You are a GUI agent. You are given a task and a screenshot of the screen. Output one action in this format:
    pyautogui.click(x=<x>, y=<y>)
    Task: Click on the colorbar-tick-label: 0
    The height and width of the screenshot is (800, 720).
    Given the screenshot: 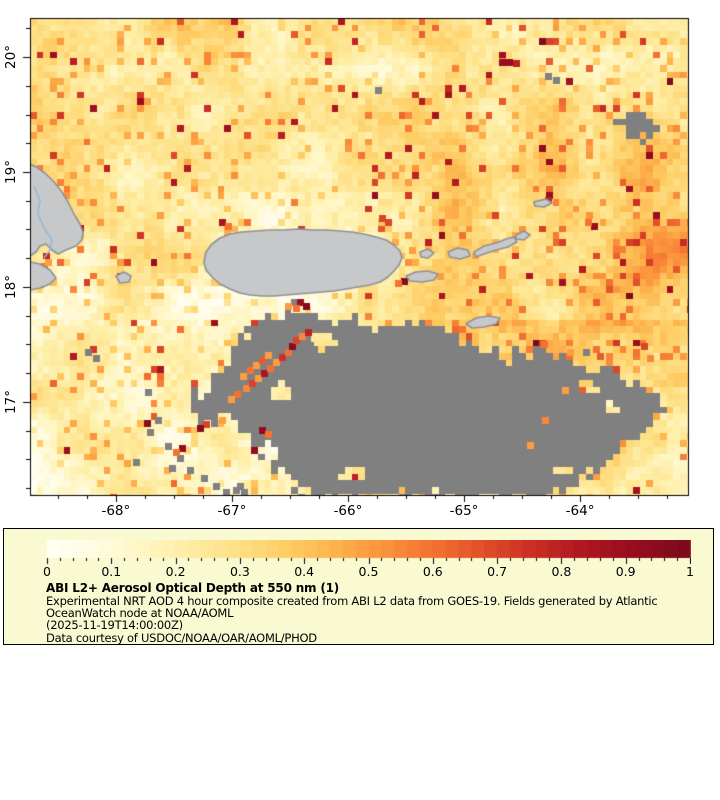 What is the action you would take?
    pyautogui.click(x=47, y=571)
    